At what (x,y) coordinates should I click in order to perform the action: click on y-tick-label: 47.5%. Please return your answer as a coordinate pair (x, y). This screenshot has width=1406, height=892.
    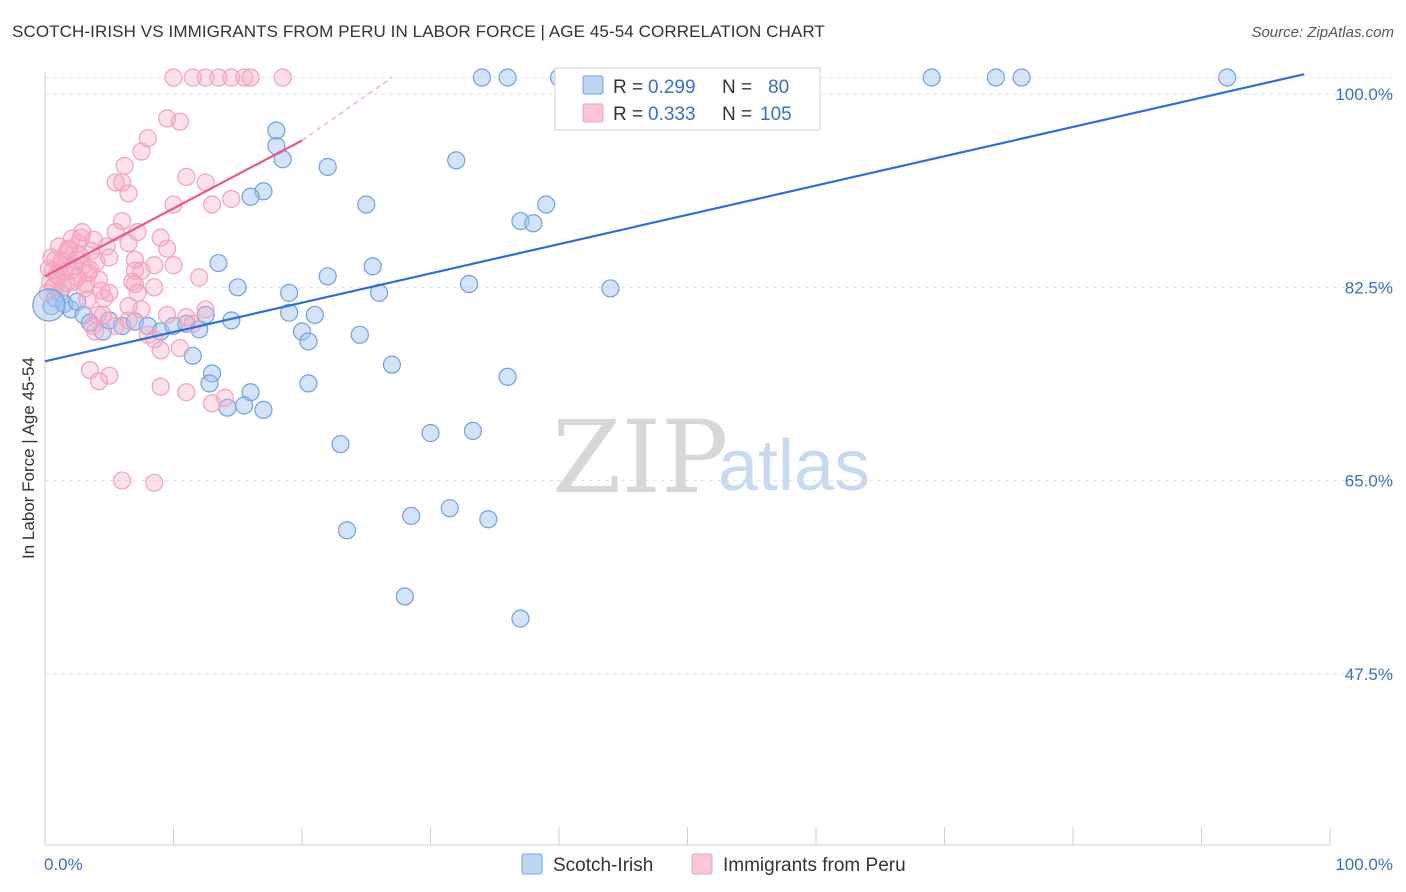
    Looking at the image, I should click on (1369, 674).